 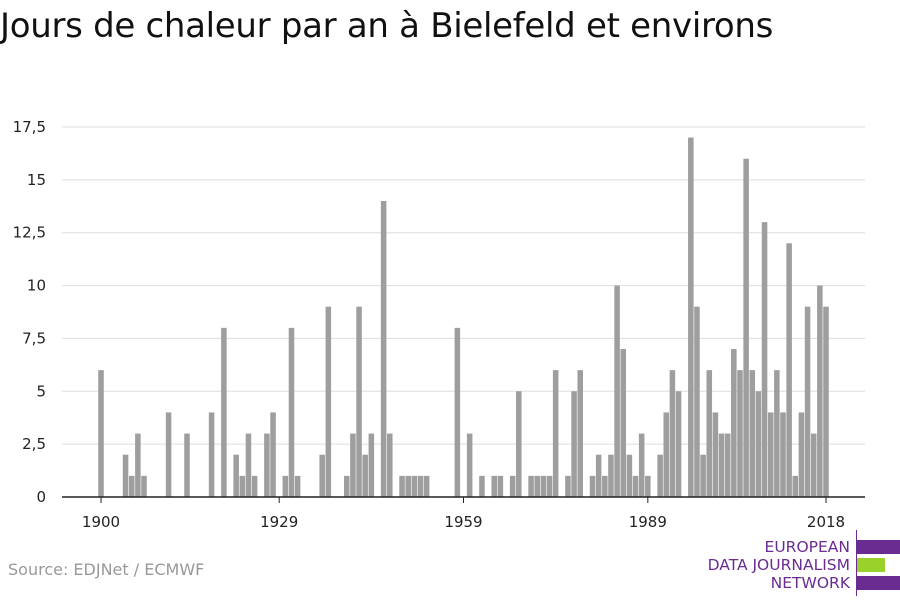 I want to click on bar-2002, so click(x=727, y=465).